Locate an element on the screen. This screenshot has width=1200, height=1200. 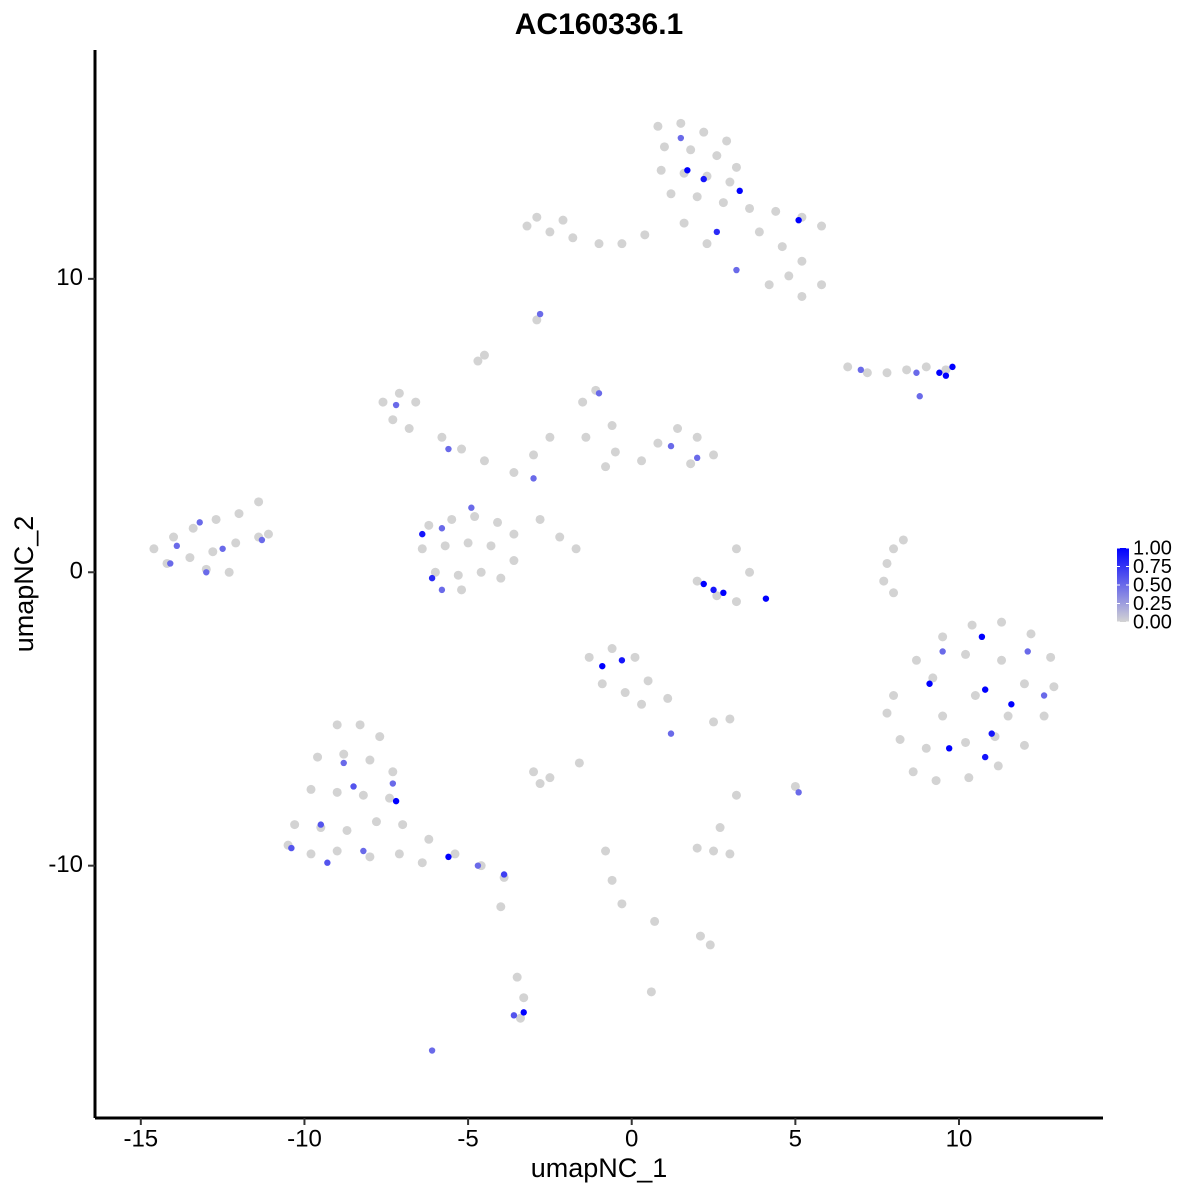
x-tick-label: -5 is located at coordinates (467, 1138).